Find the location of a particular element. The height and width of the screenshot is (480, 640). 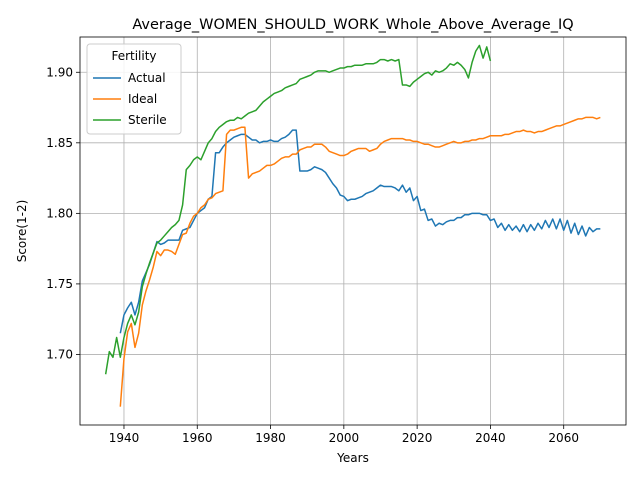

y-tick-label: 1.70 is located at coordinates (59, 354).